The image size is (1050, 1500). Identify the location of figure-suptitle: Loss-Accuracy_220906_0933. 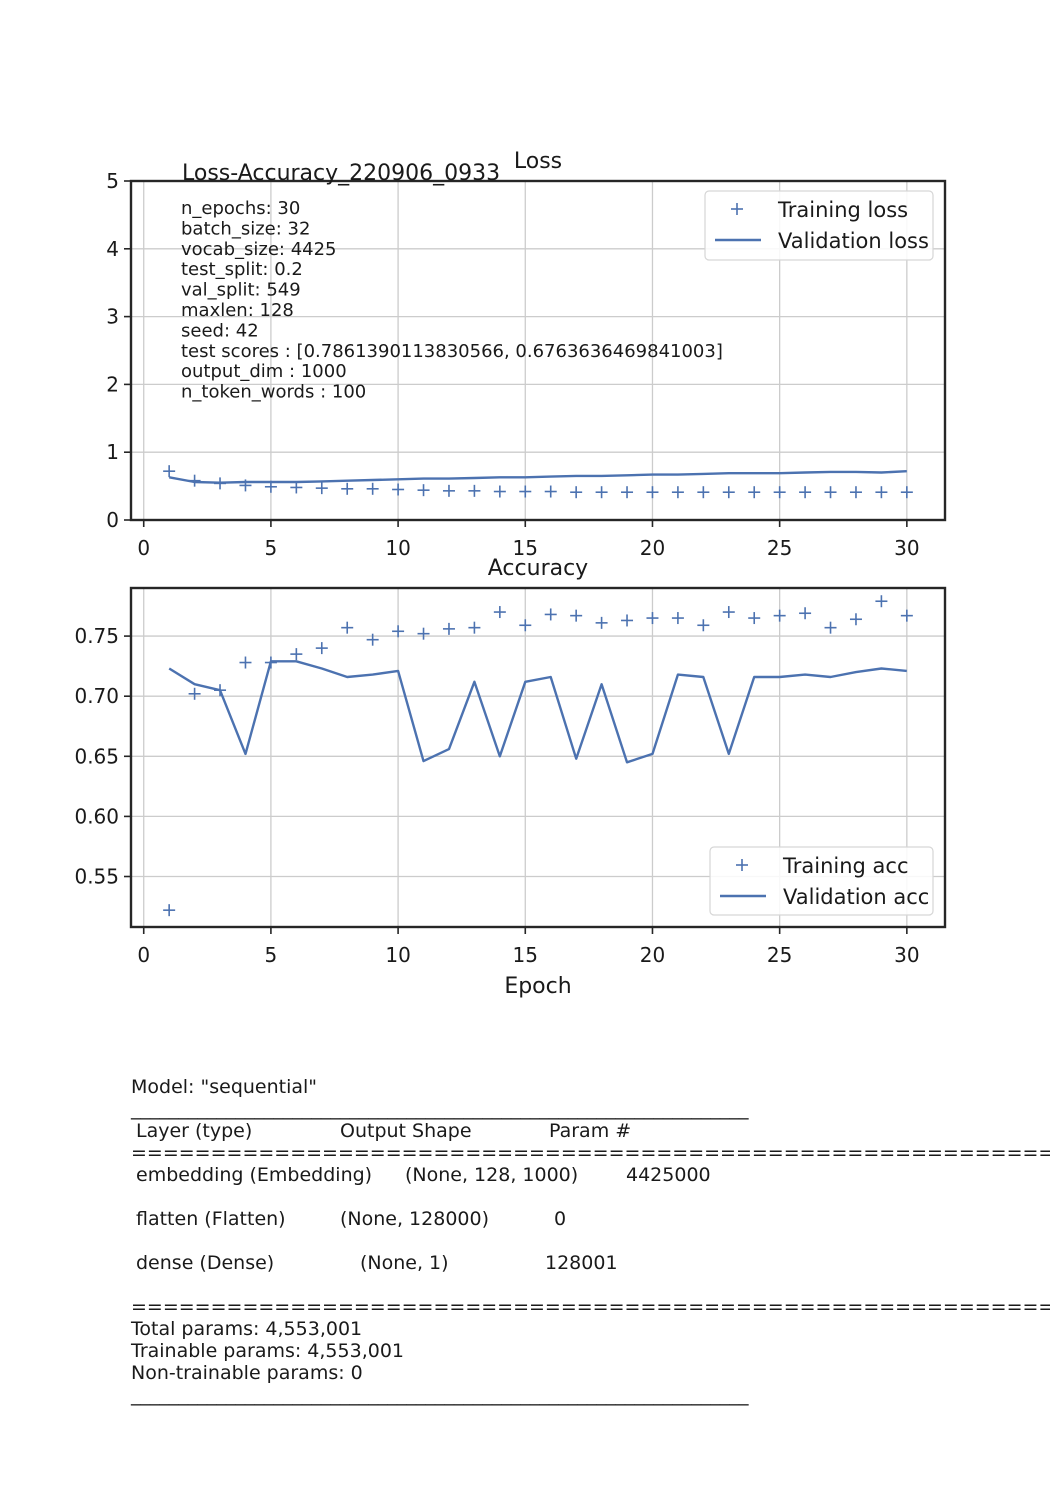
(341, 173).